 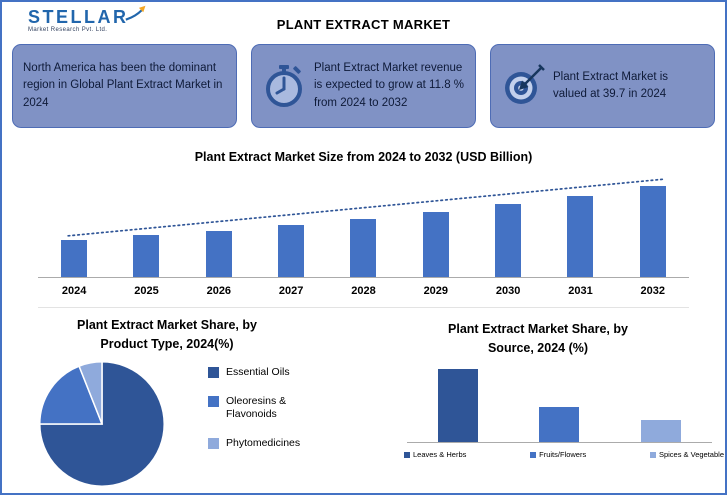 I want to click on market-size-x-labels: 2024 2025 2026 2027 2028 2029 2030 2031 2032, so click(x=363, y=293).